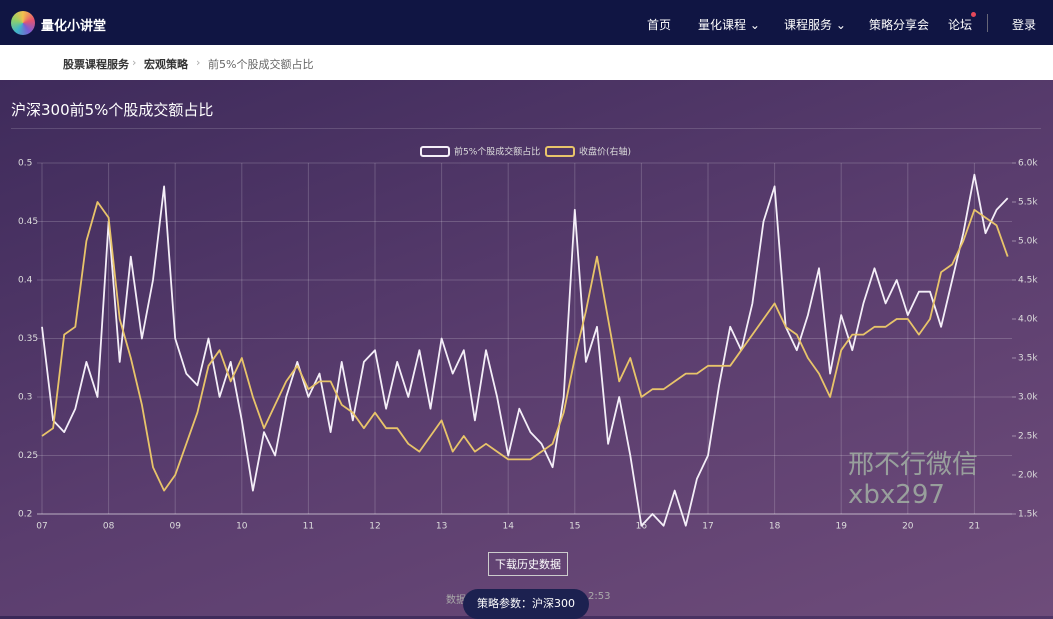 Image resolution: width=1053 pixels, height=619 pixels. I want to click on nav-item: 论坛, so click(960, 25).